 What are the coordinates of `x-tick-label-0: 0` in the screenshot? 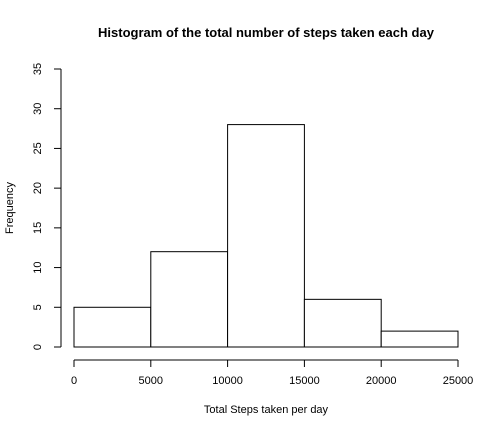 It's located at (74, 381).